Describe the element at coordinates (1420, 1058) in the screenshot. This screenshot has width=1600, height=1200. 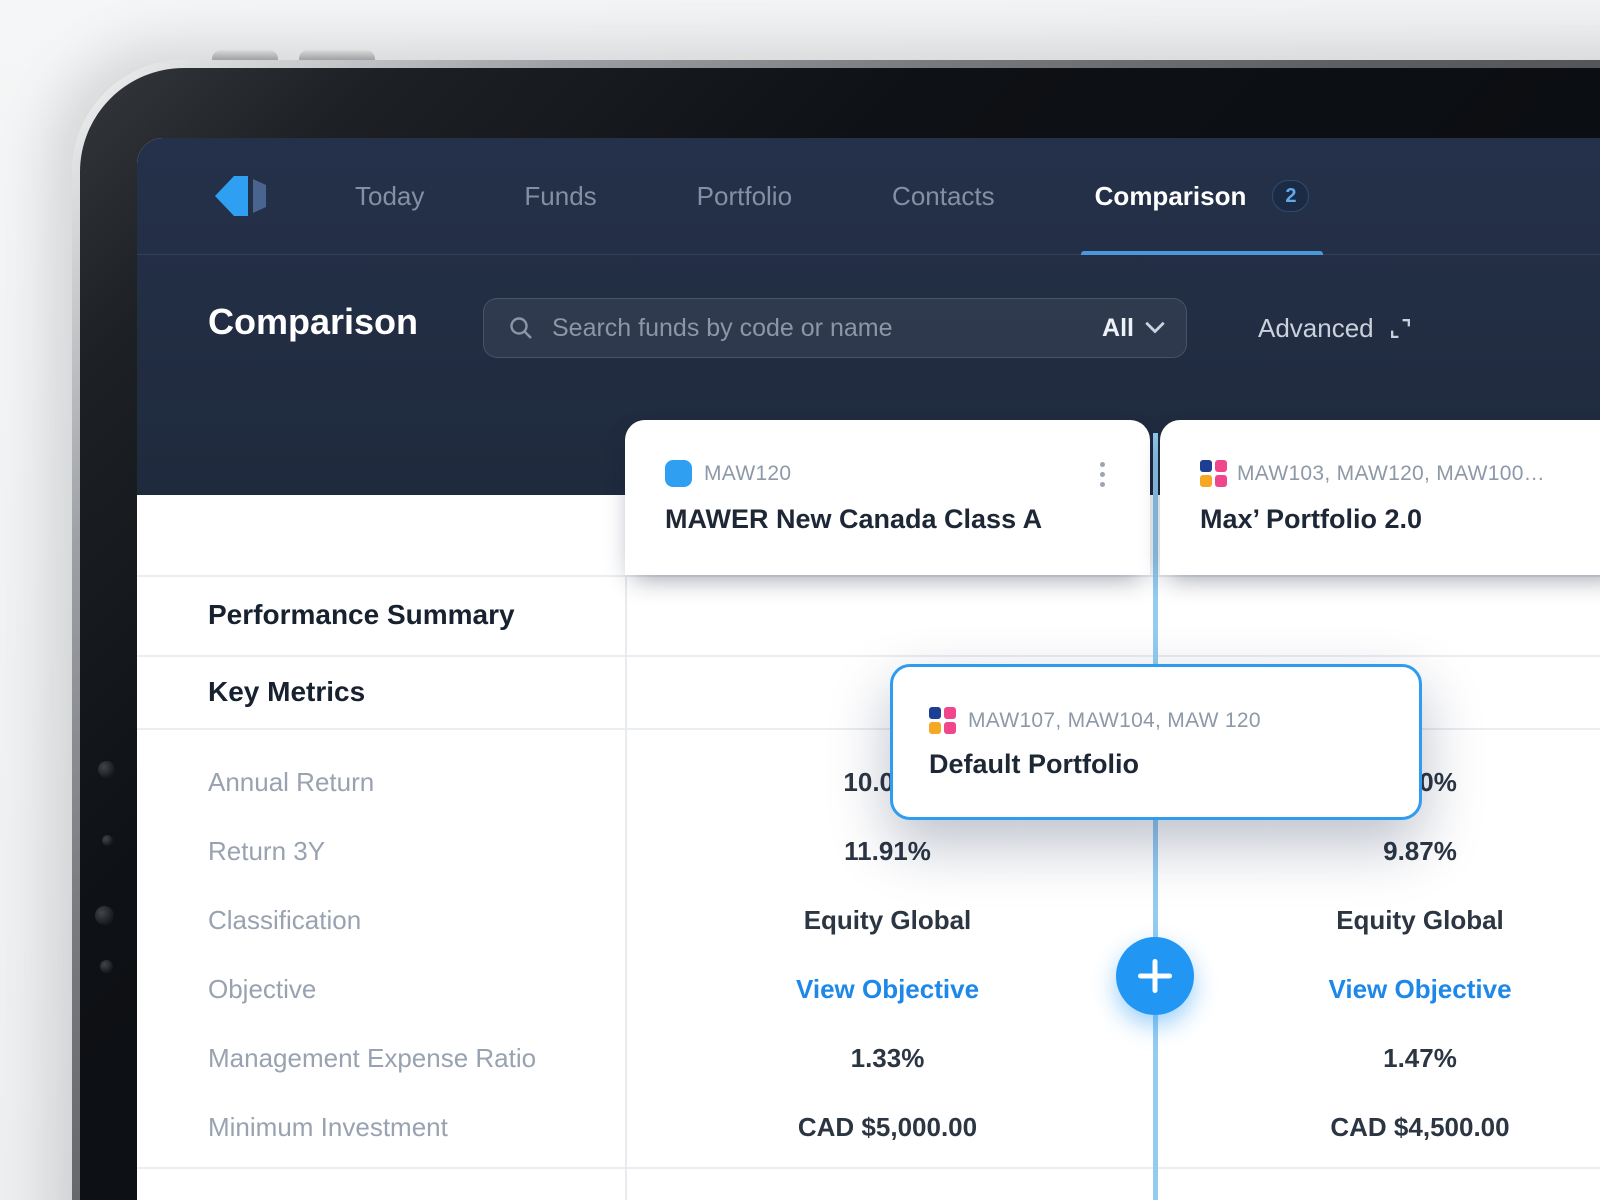
I see `row-value-col2: 1.47%` at that location.